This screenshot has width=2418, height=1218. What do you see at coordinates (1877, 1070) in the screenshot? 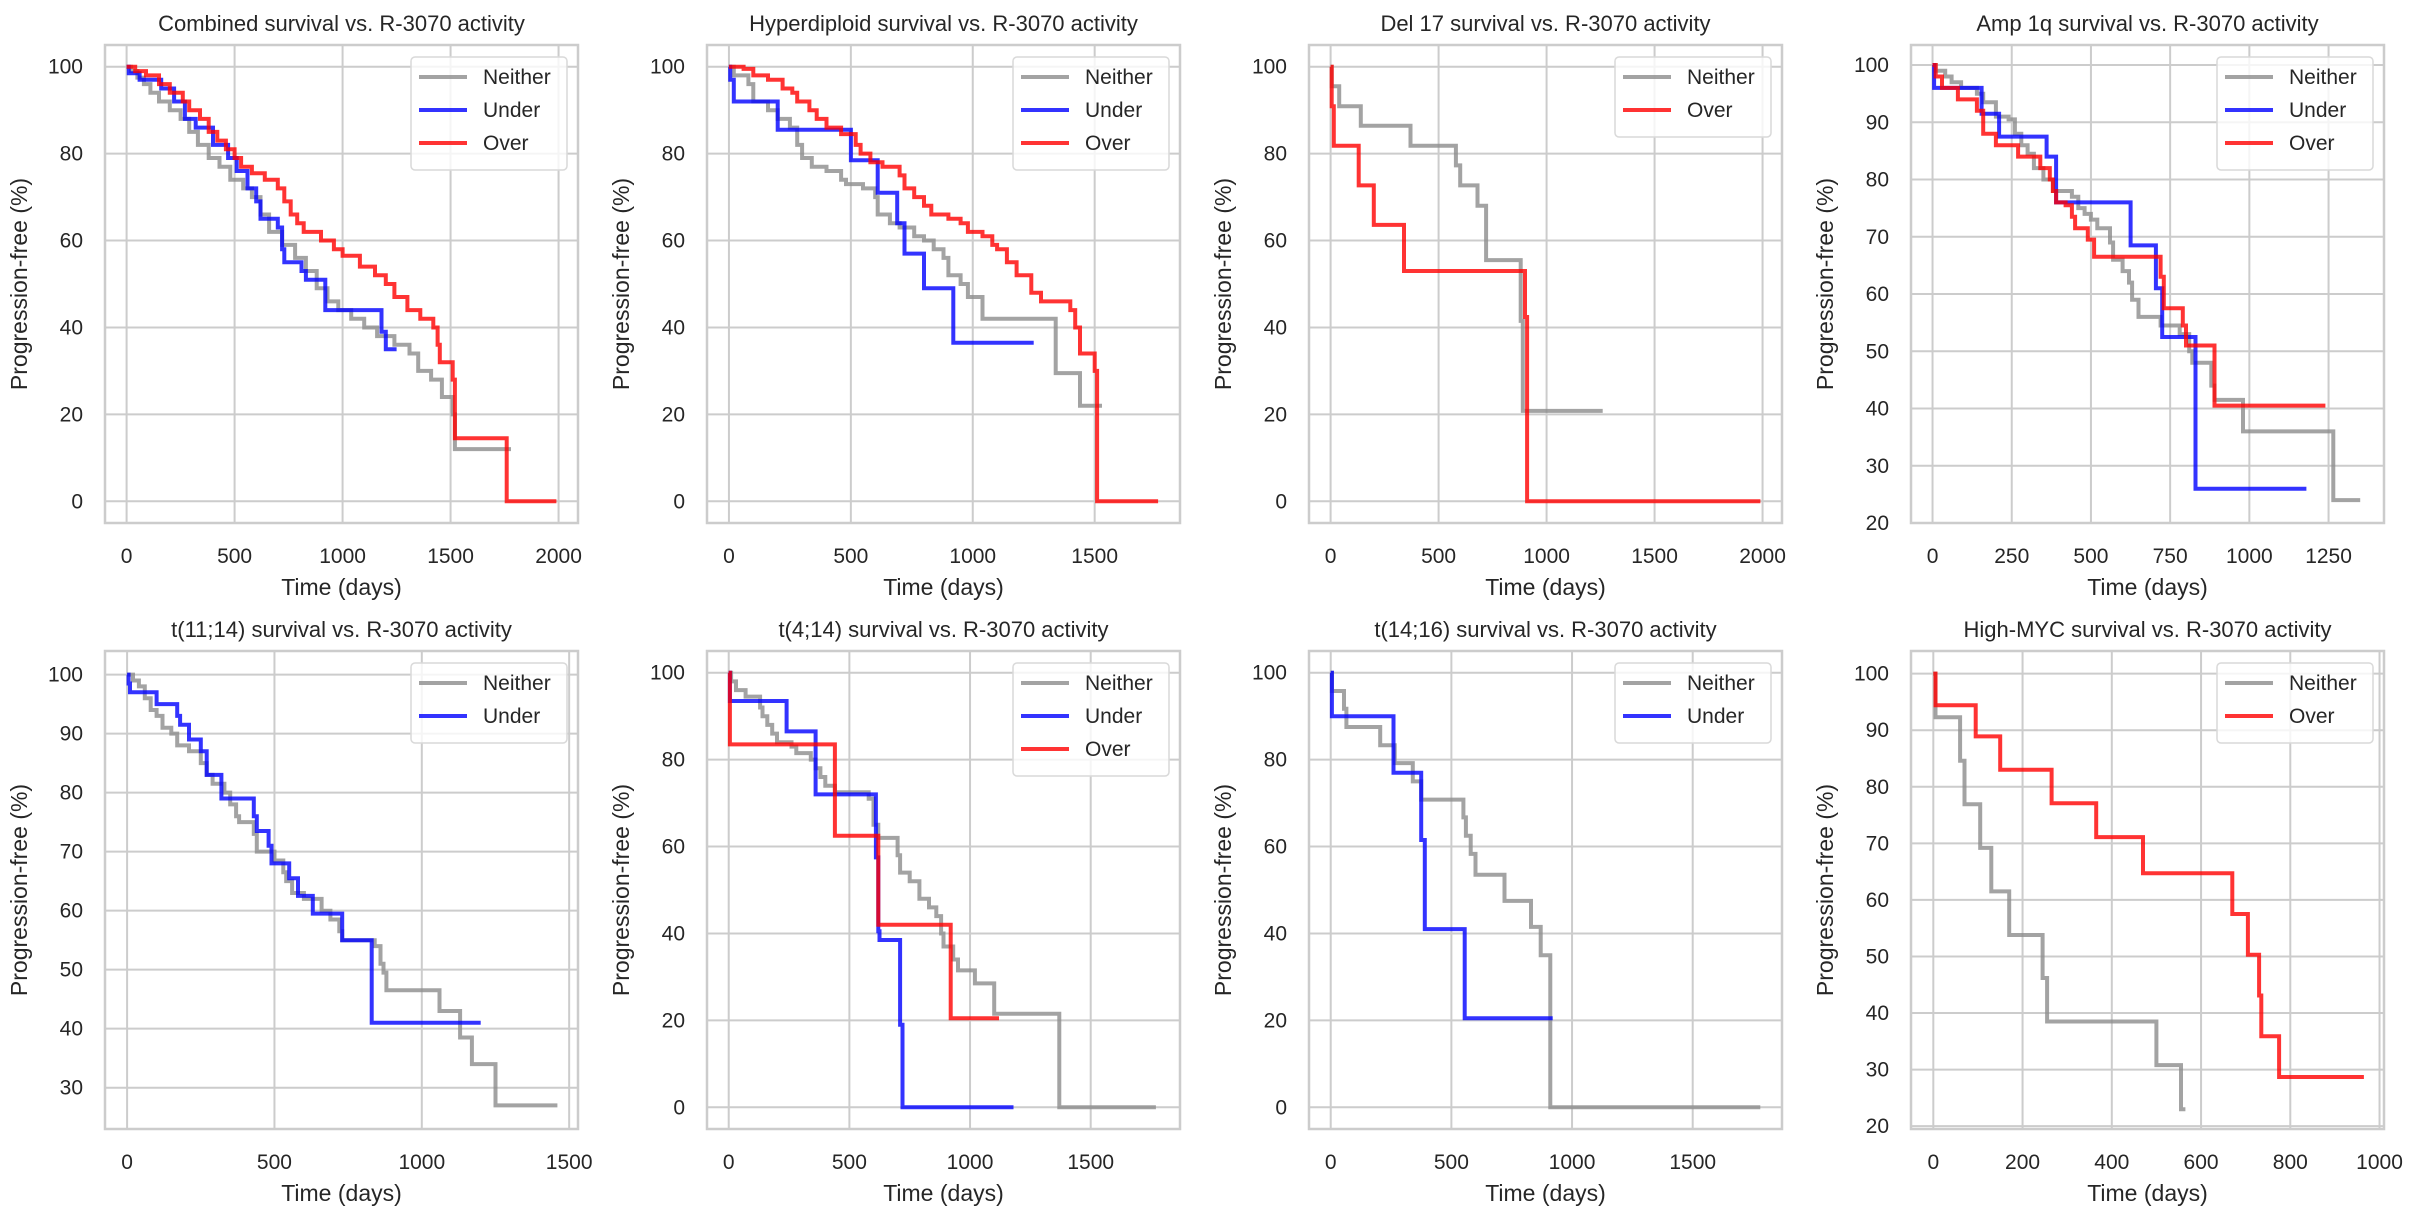
I see `y-tick-label: 30` at bounding box center [1877, 1070].